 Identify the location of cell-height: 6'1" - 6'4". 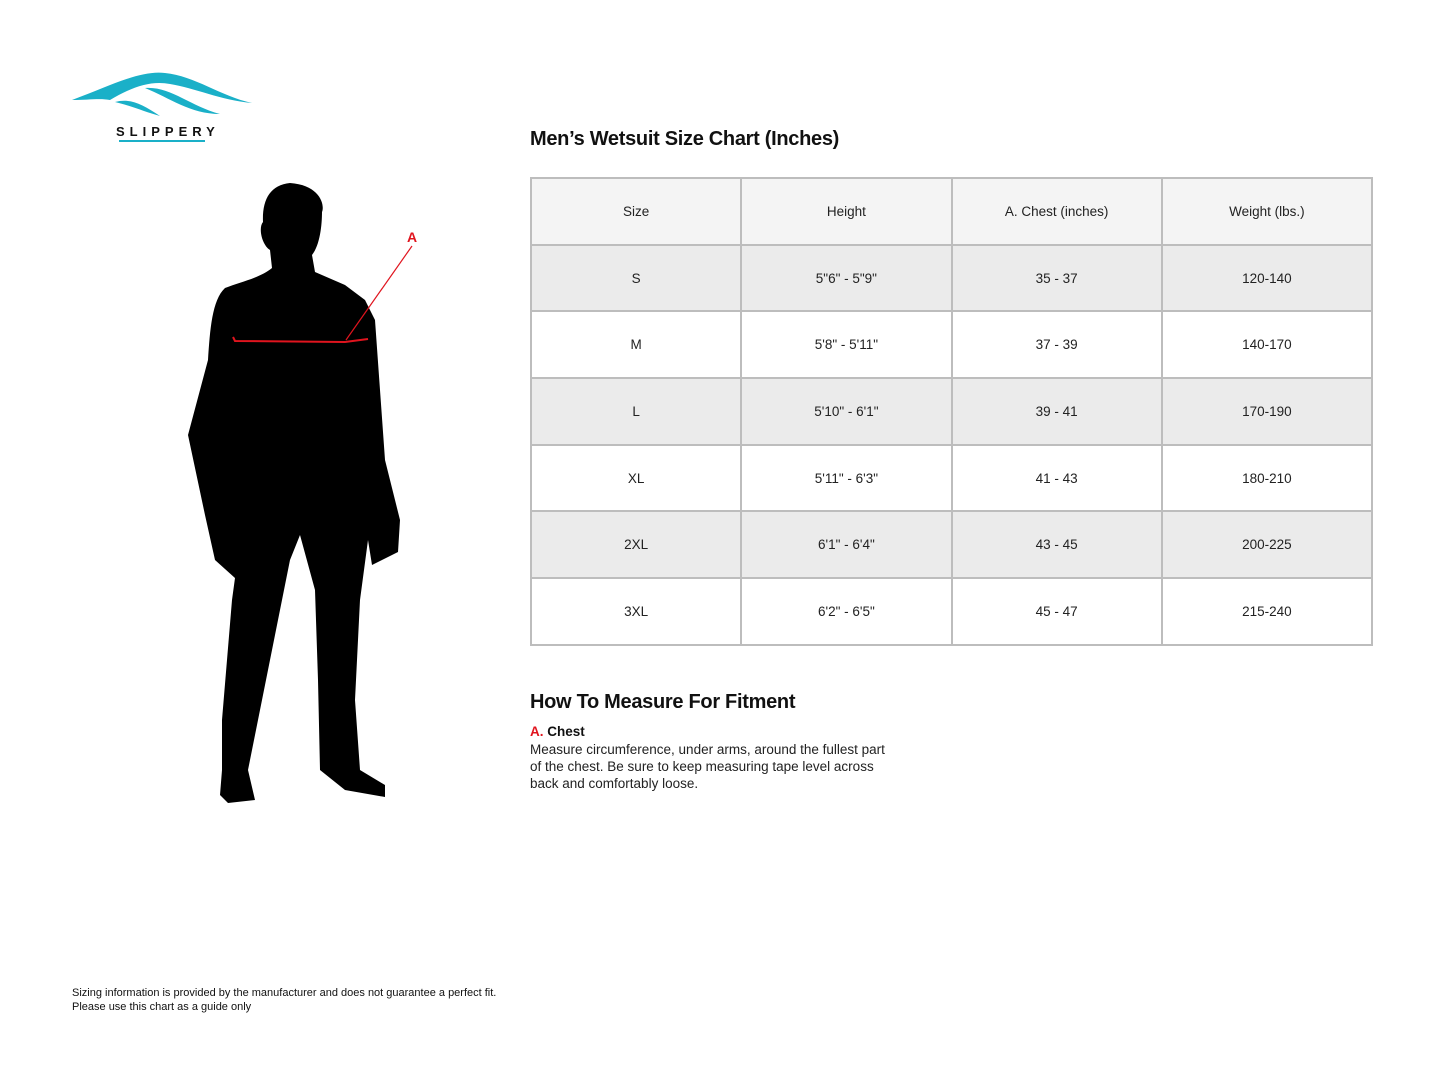
(846, 545).